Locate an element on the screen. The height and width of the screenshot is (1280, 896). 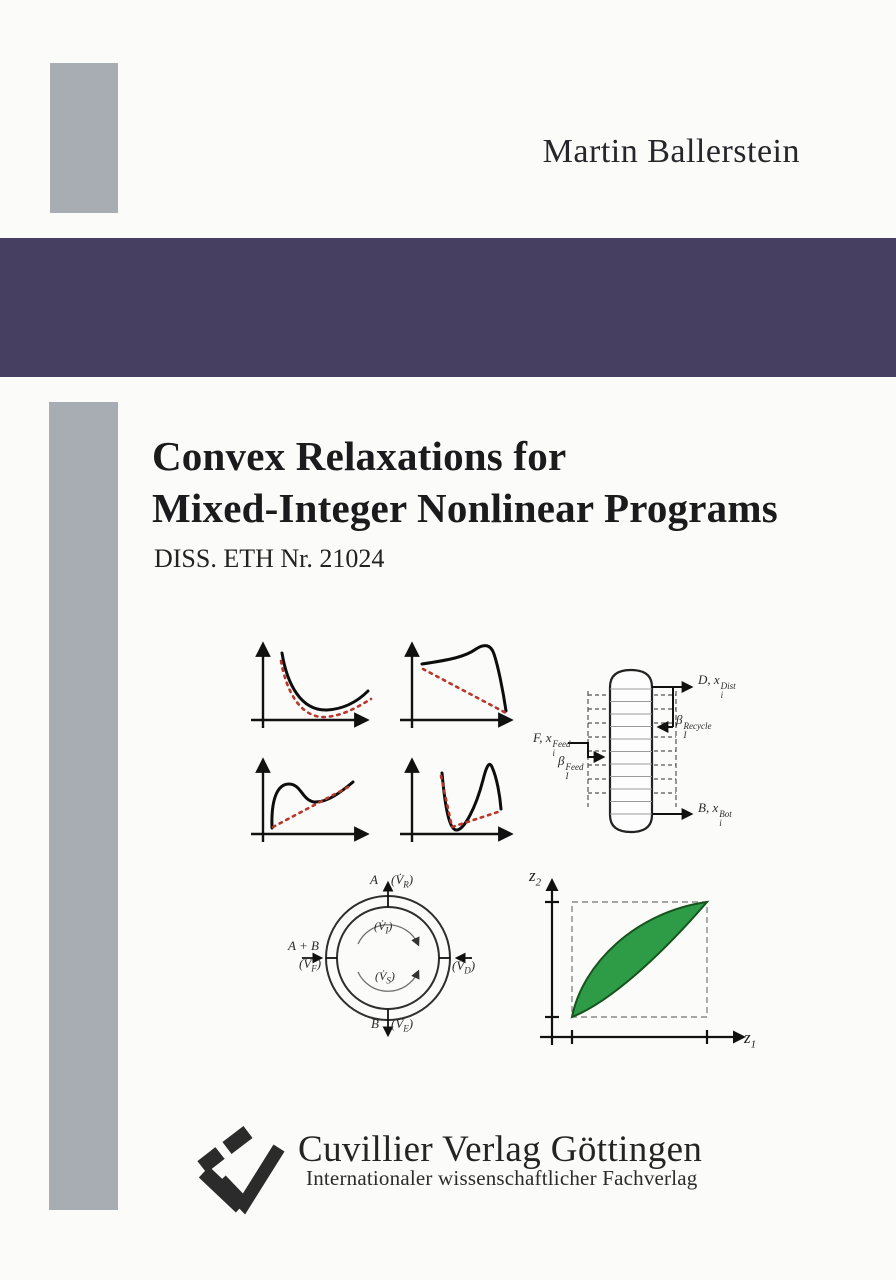
figure-smb-ring is located at coordinates (387, 959).